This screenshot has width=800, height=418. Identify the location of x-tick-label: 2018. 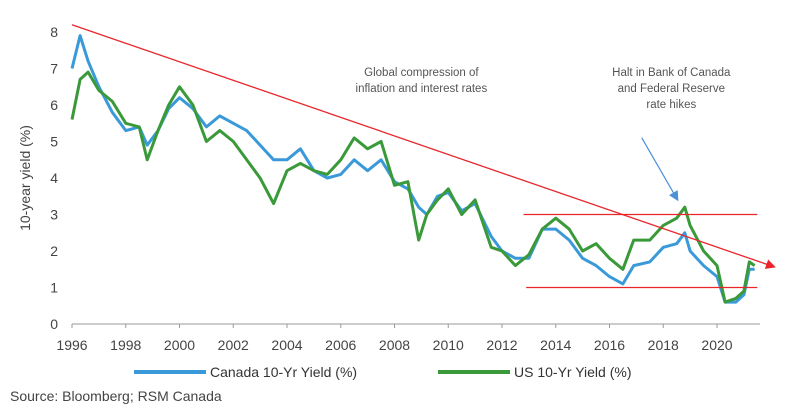
(663, 345).